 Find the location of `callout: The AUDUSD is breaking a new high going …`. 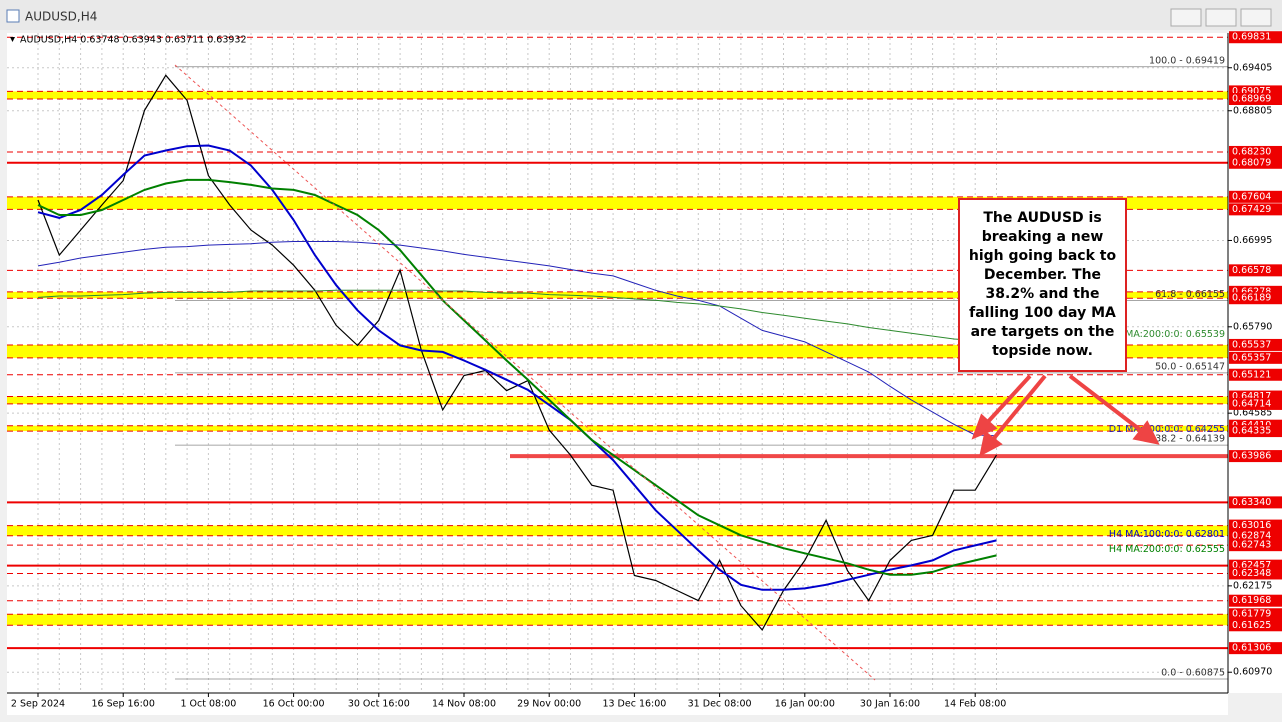

callout: The AUDUSD is breaking a new high going … is located at coordinates (1042, 285).